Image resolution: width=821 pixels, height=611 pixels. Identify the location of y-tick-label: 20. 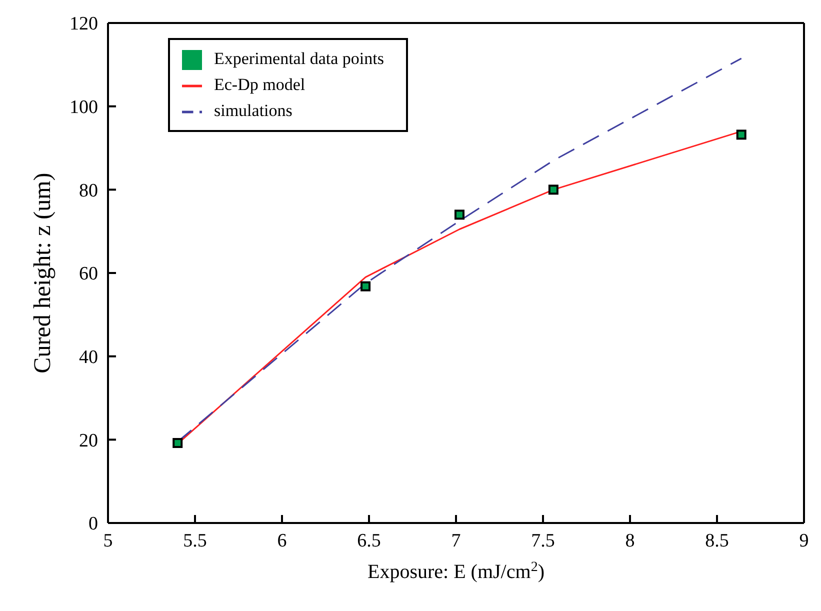
(88, 441).